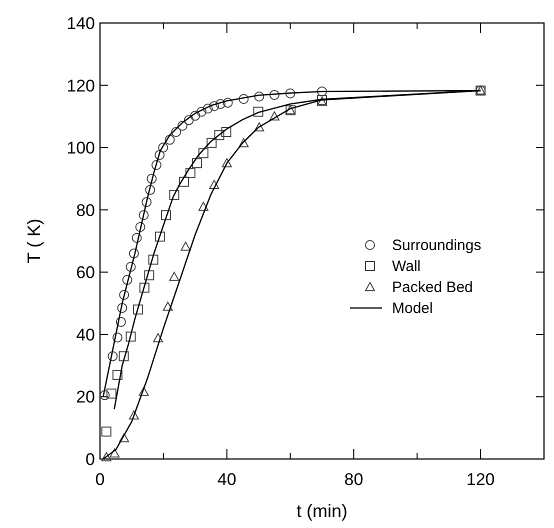 This screenshot has height=528, width=554. Describe the element at coordinates (85, 272) in the screenshot. I see `y-tick-label: 60` at that location.